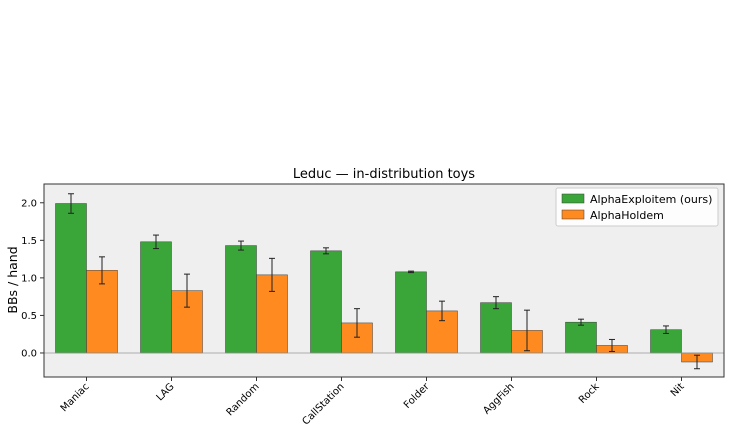 The width and height of the screenshot is (731, 430). I want to click on legend-label: AlphaExploitem (ours), so click(651, 199).